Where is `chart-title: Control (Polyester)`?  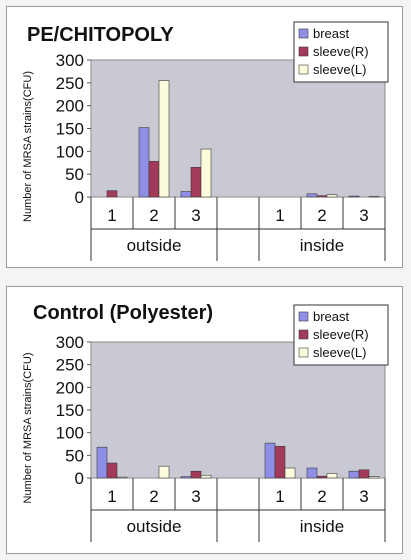 chart-title: Control (Polyester) is located at coordinates (123, 313).